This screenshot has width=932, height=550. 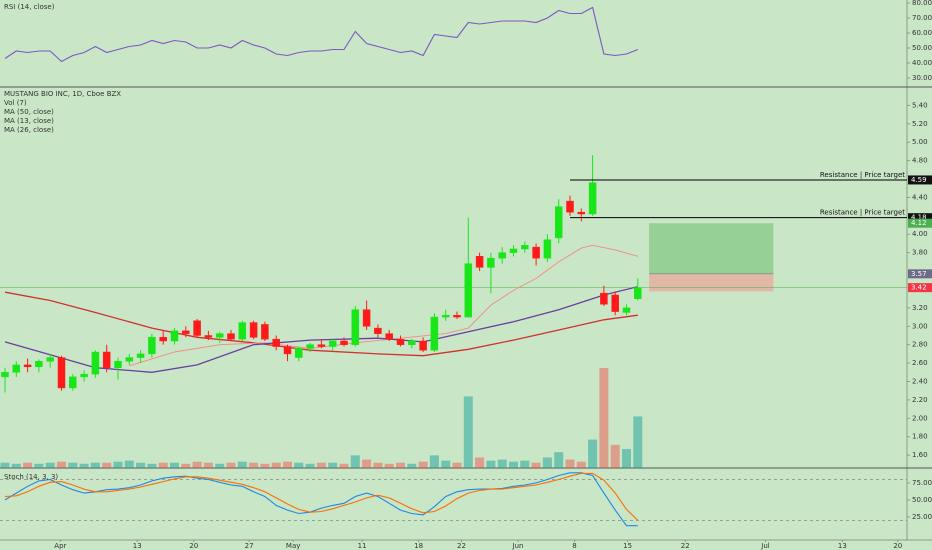 What do you see at coordinates (920, 105) in the screenshot?
I see `y-tick-label: 5.40` at bounding box center [920, 105].